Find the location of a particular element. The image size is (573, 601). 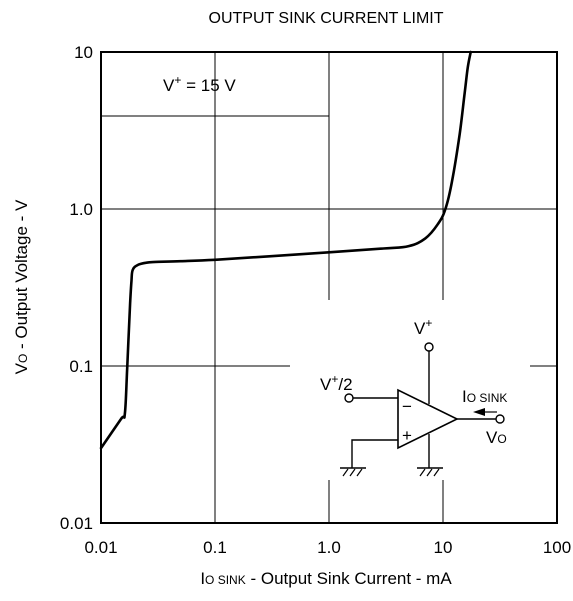

y-axis-label-main: V is located at coordinates (21, 368).